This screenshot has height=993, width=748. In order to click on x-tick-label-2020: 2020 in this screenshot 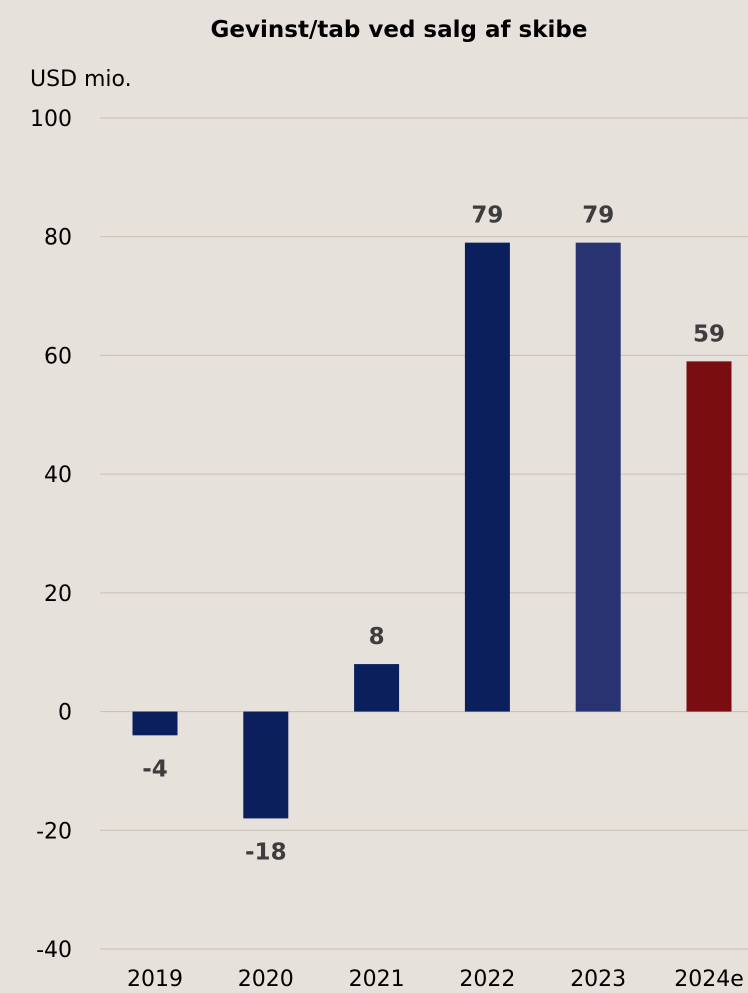, I will do `click(266, 979)`.